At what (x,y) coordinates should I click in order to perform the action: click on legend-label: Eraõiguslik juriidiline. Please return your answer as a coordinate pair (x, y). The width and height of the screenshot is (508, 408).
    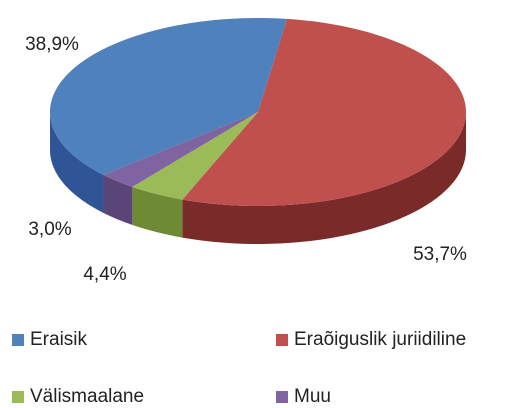
    Looking at the image, I should click on (380, 339).